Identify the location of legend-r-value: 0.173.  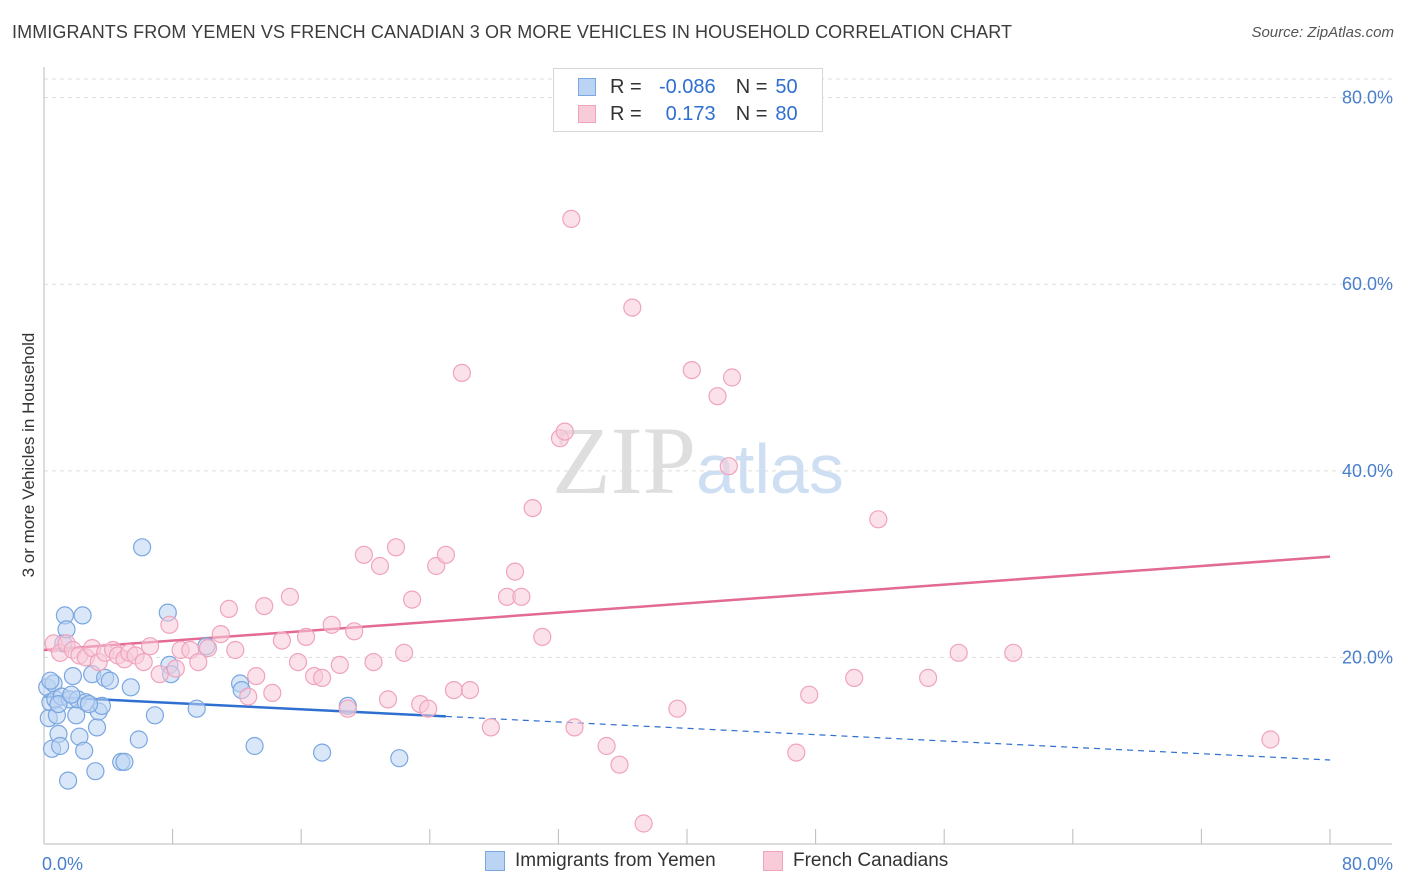
(690, 113).